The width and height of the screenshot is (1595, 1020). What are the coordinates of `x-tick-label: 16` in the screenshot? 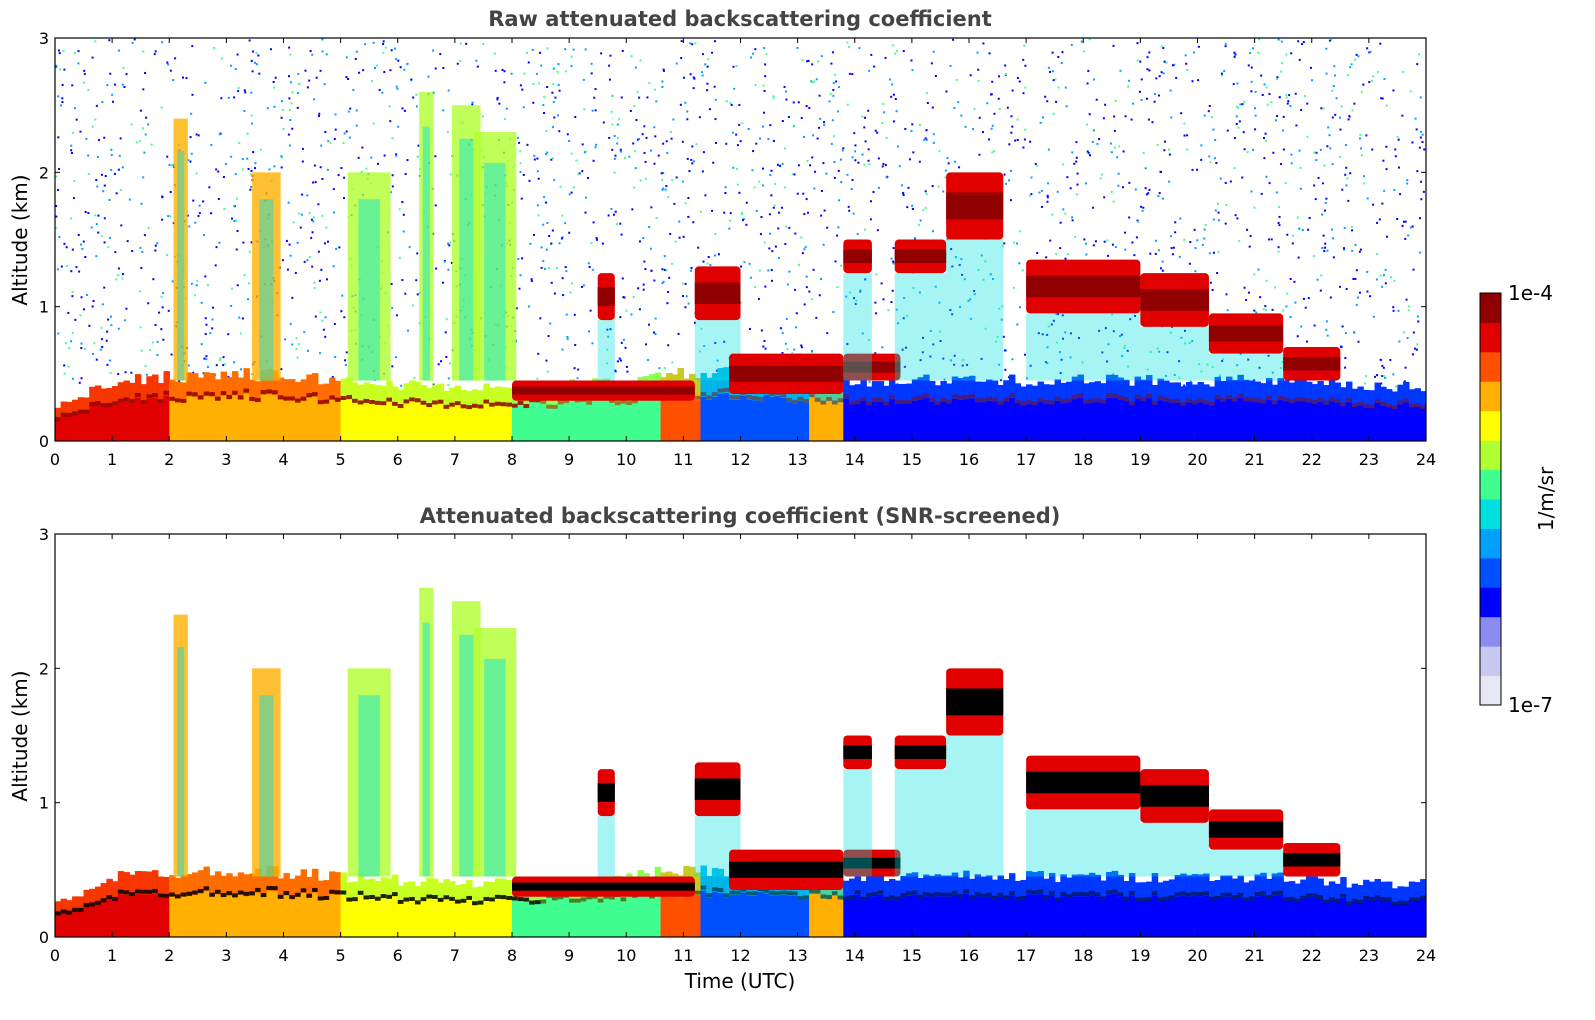 It's located at (969, 955).